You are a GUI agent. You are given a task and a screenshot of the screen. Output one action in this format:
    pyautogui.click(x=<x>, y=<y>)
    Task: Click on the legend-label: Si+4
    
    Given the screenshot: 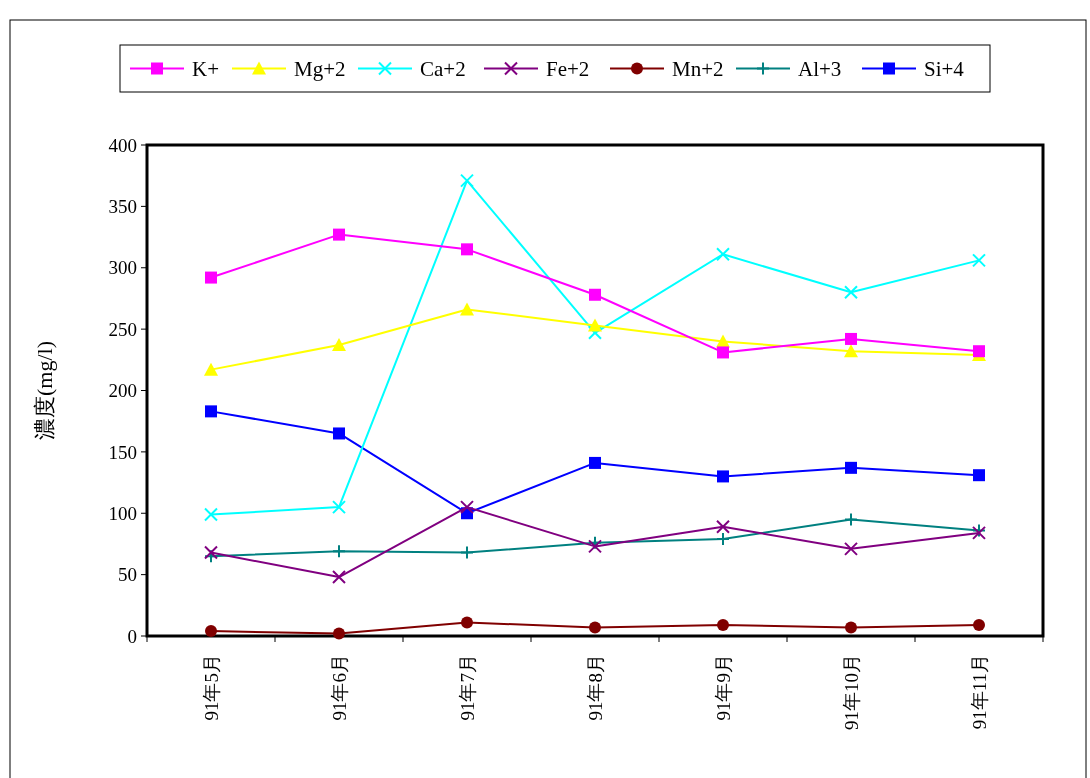 What is the action you would take?
    pyautogui.click(x=944, y=68)
    